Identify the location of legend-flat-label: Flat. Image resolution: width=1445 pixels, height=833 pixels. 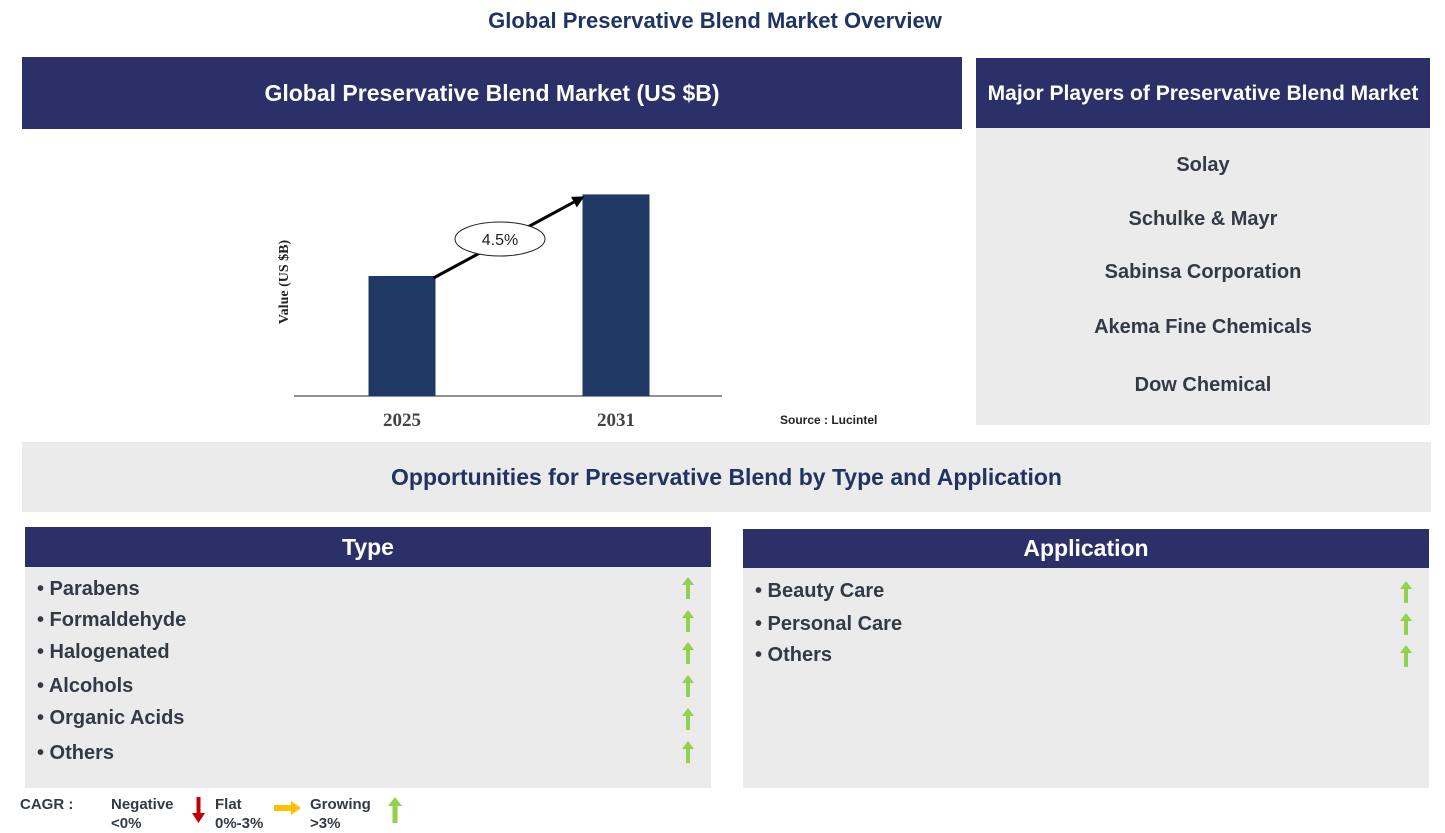
(228, 804).